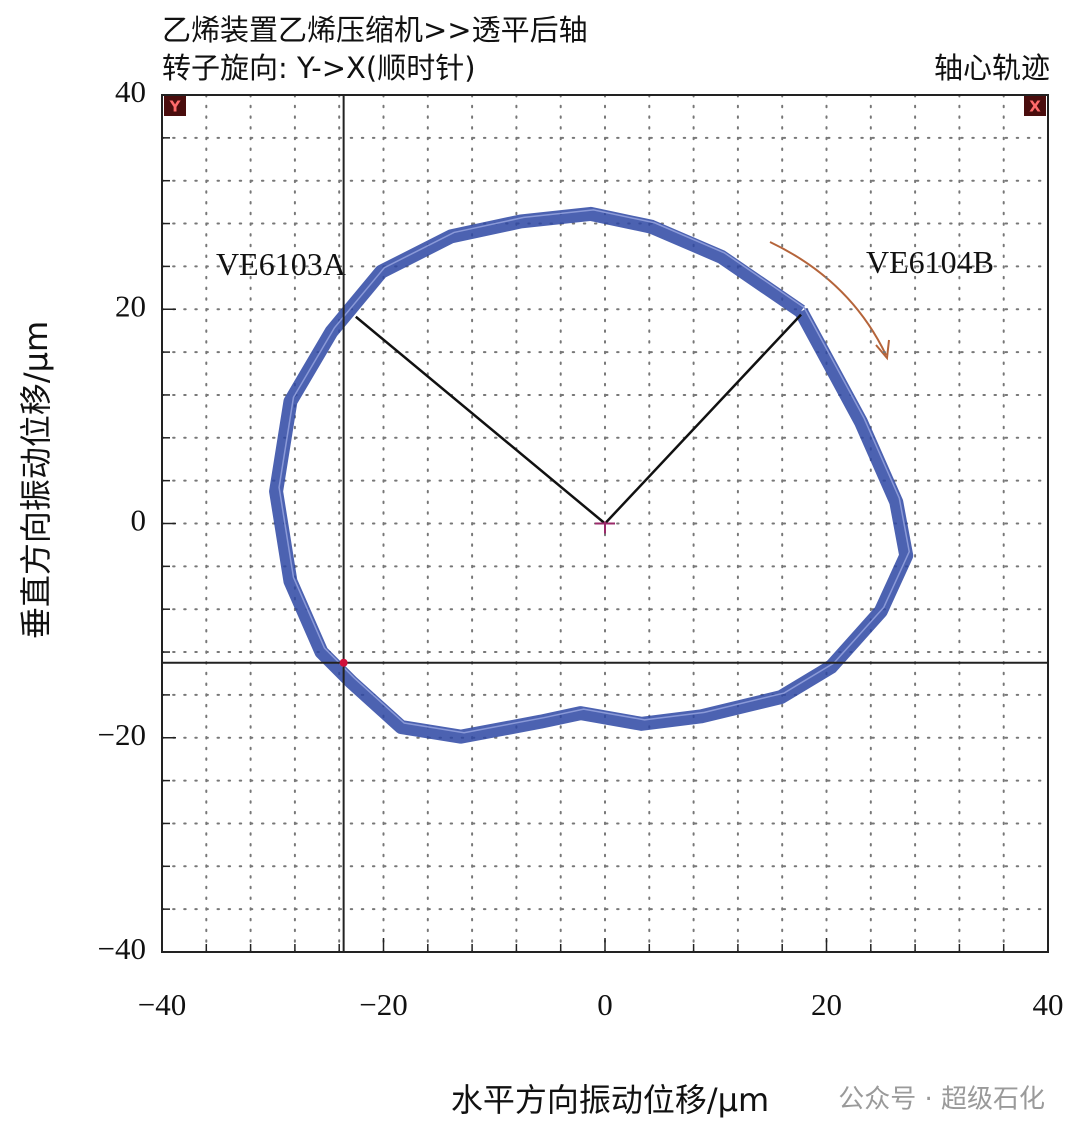 This screenshot has height=1142, width=1080. What do you see at coordinates (826, 1004) in the screenshot?
I see `x-tick-label: 20` at bounding box center [826, 1004].